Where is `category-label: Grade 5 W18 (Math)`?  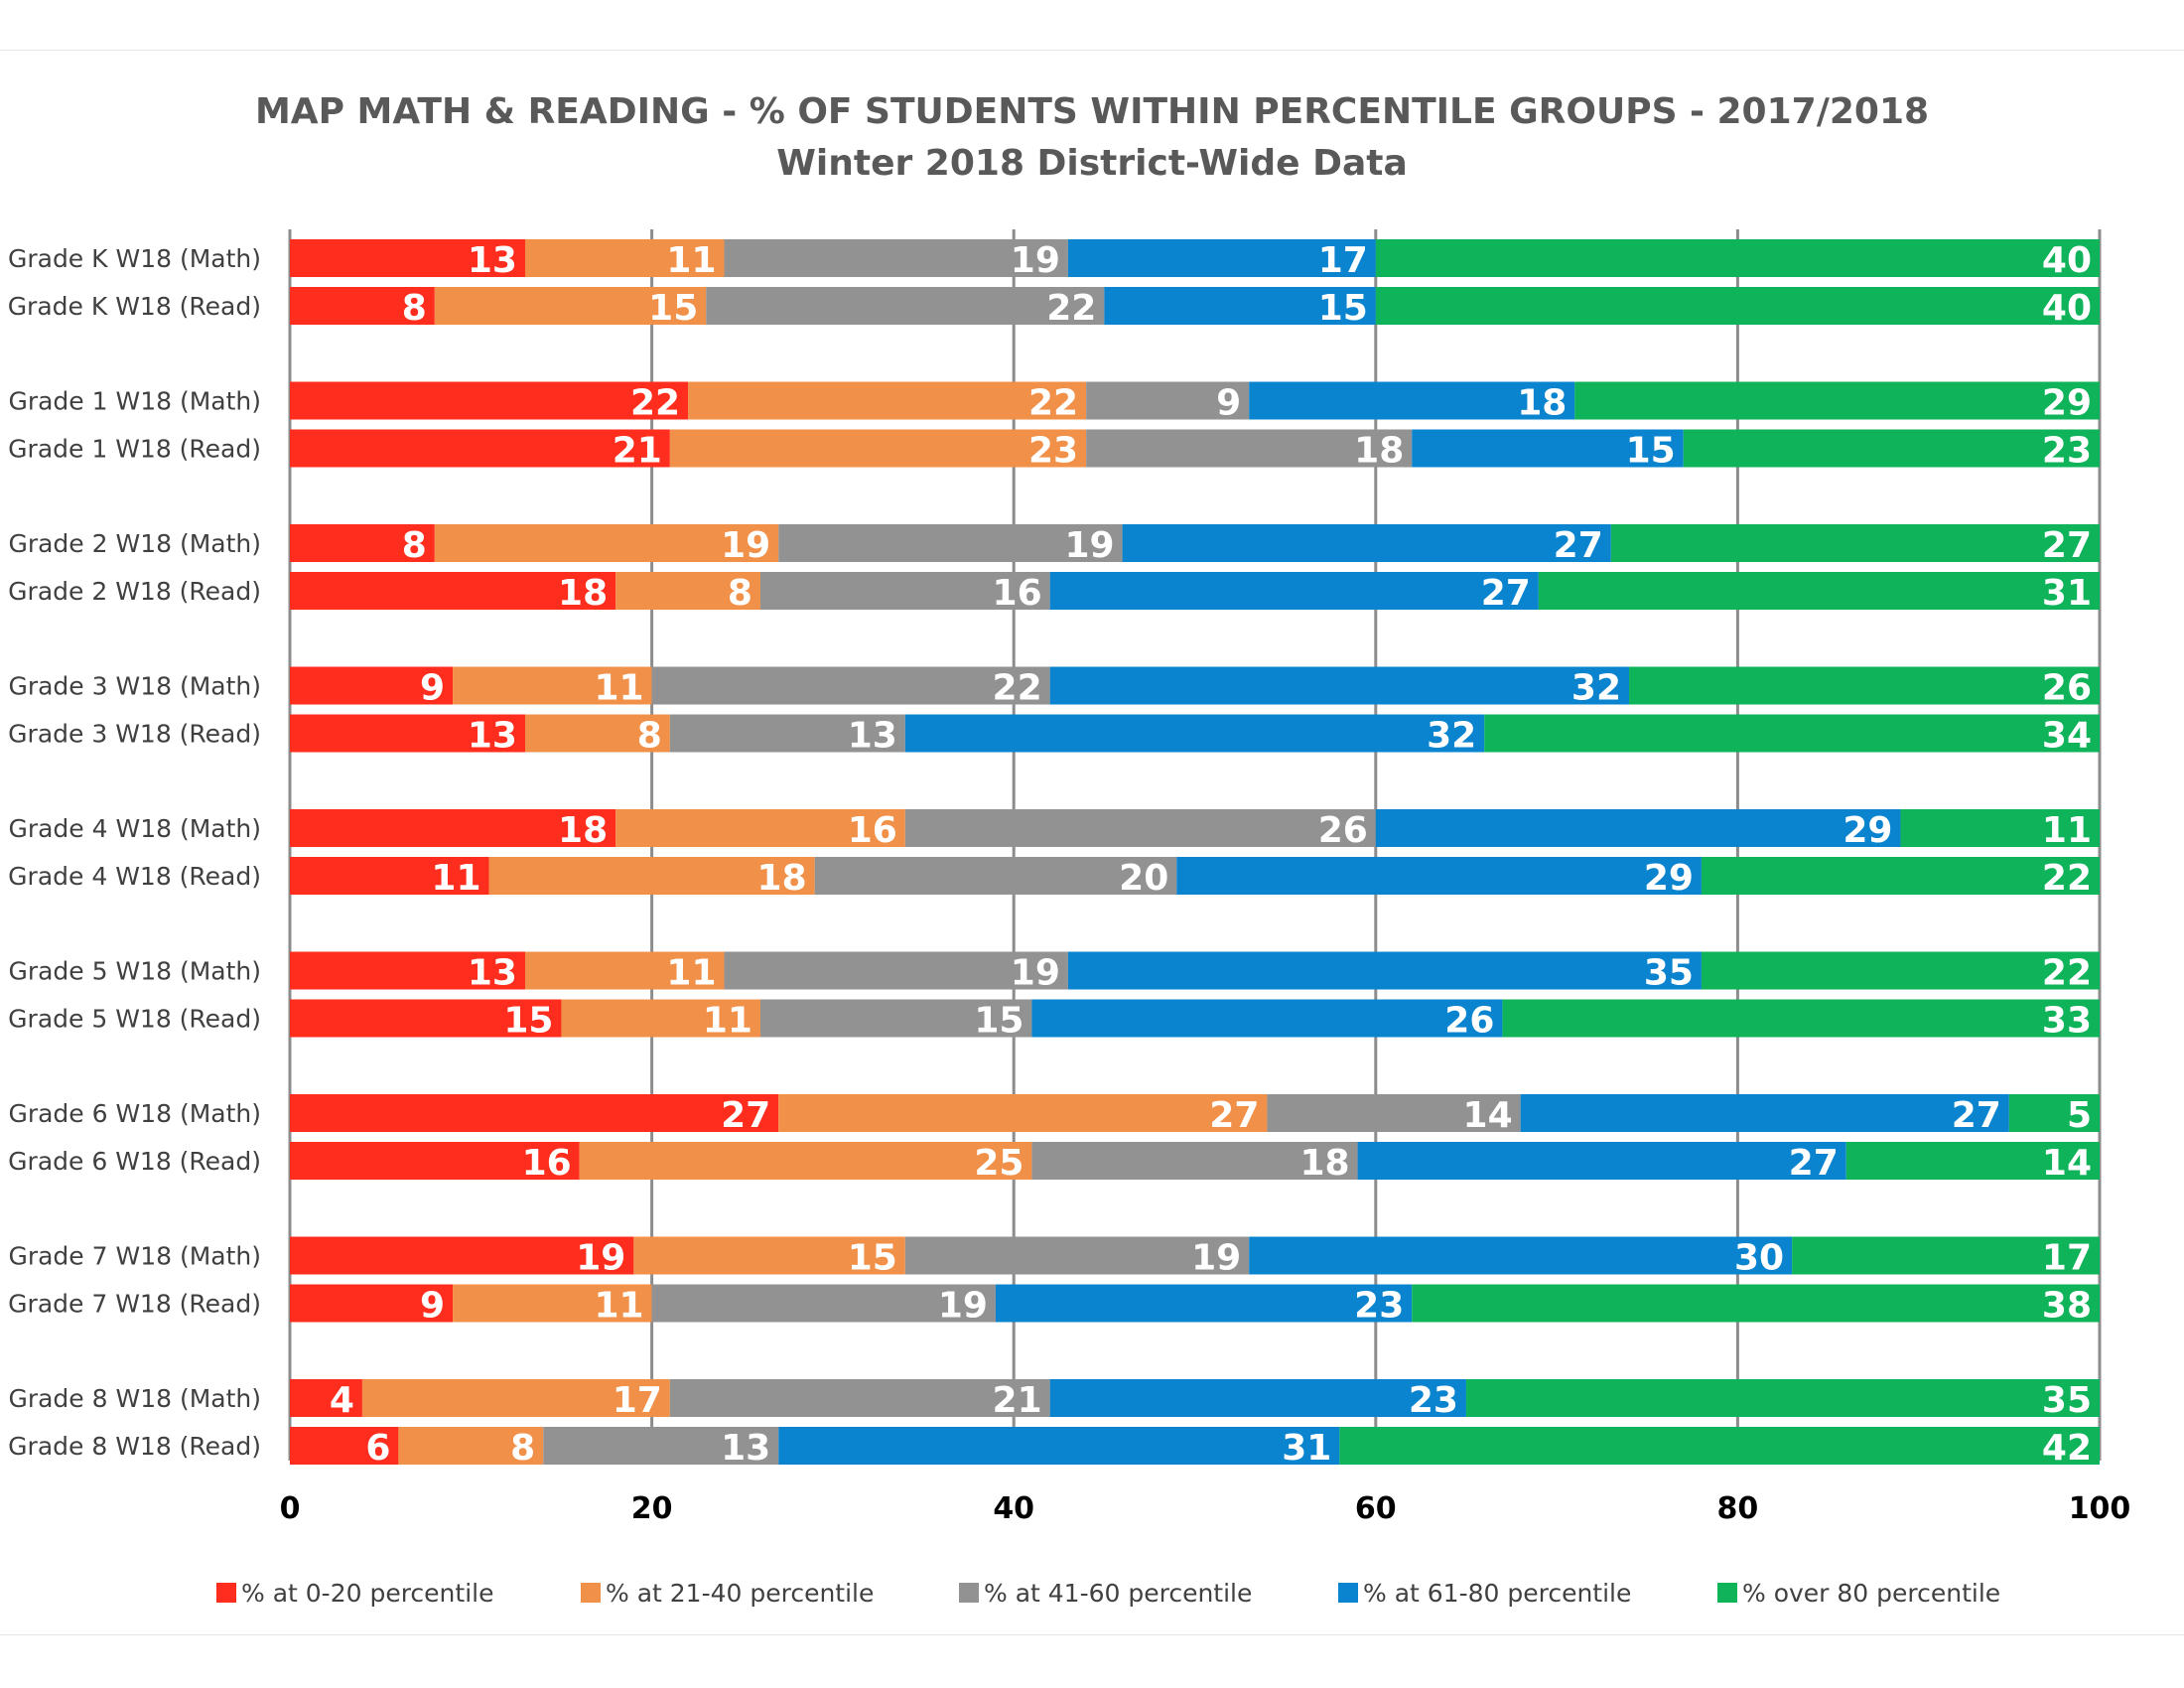 category-label: Grade 5 W18 (Math) is located at coordinates (134, 971).